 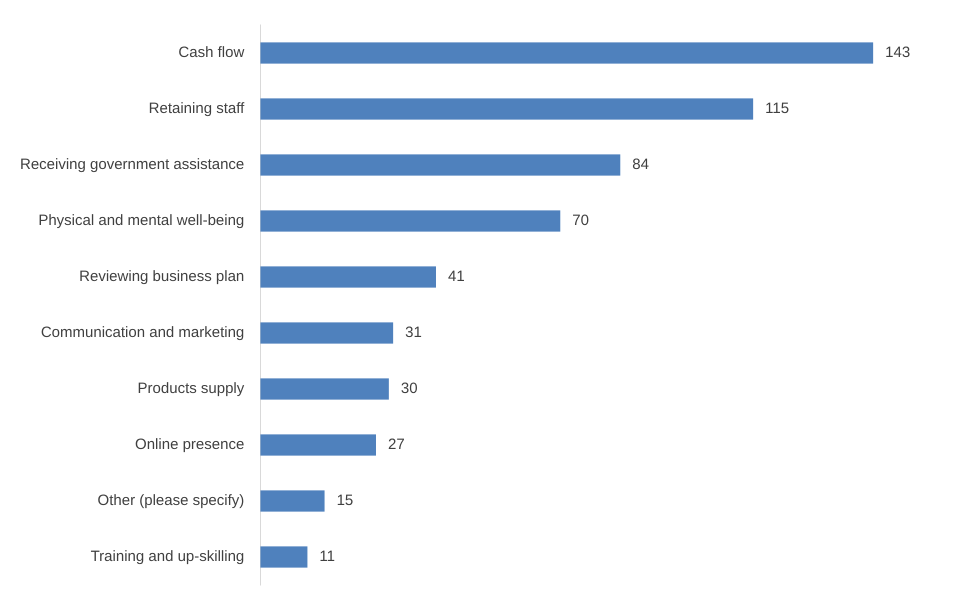 What do you see at coordinates (580, 221) in the screenshot?
I see `data-label: 70` at bounding box center [580, 221].